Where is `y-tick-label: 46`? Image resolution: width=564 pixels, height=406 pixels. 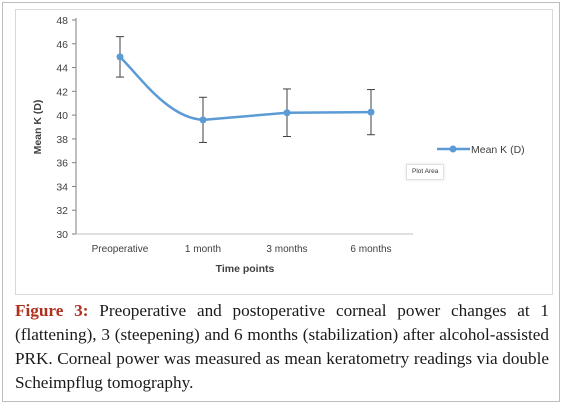 y-tick-label: 46 is located at coordinates (62, 45).